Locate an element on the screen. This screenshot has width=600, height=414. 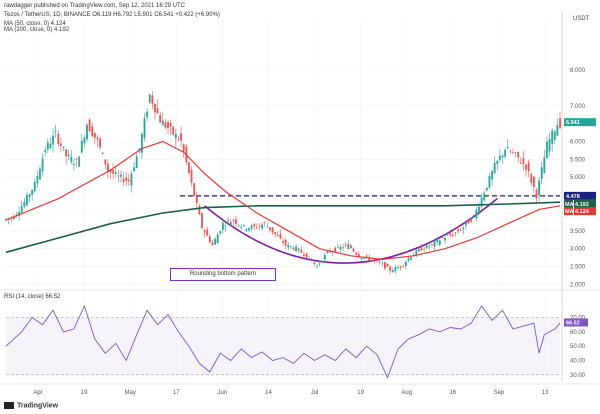
y-tick-label: 8.000 is located at coordinates (578, 71).